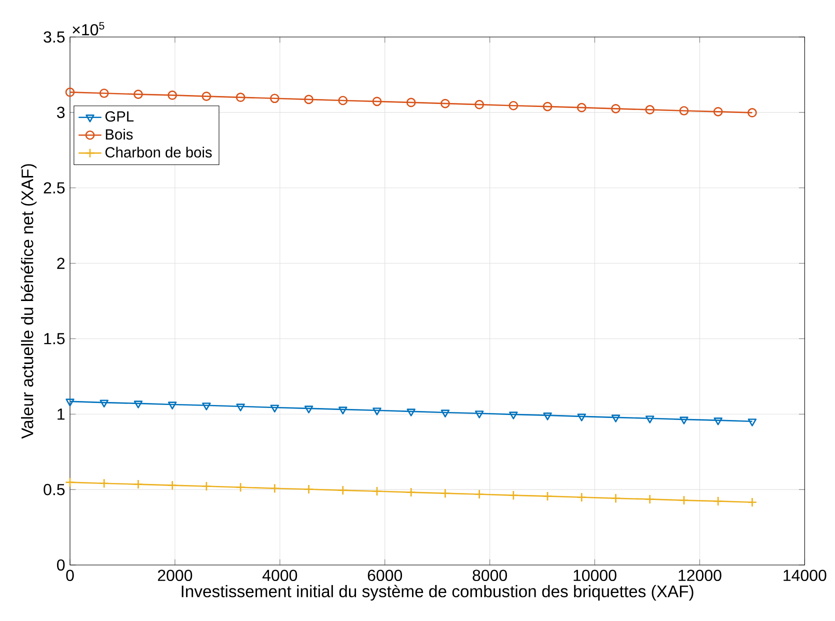  I want to click on x-axis-title: Investissement initial du système de combustion des briquettes (XAF), so click(438, 592).